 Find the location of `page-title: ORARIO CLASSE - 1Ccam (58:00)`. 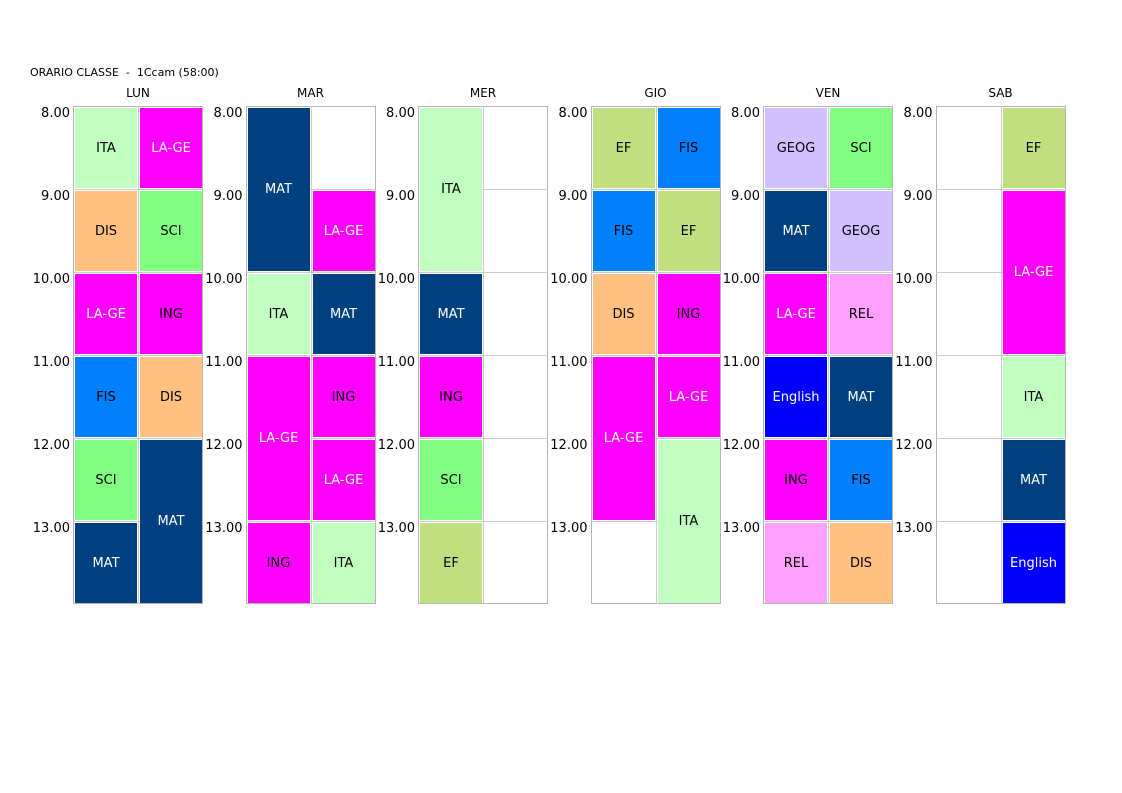

page-title: ORARIO CLASSE - 1Ccam (58:00) is located at coordinates (124, 72).